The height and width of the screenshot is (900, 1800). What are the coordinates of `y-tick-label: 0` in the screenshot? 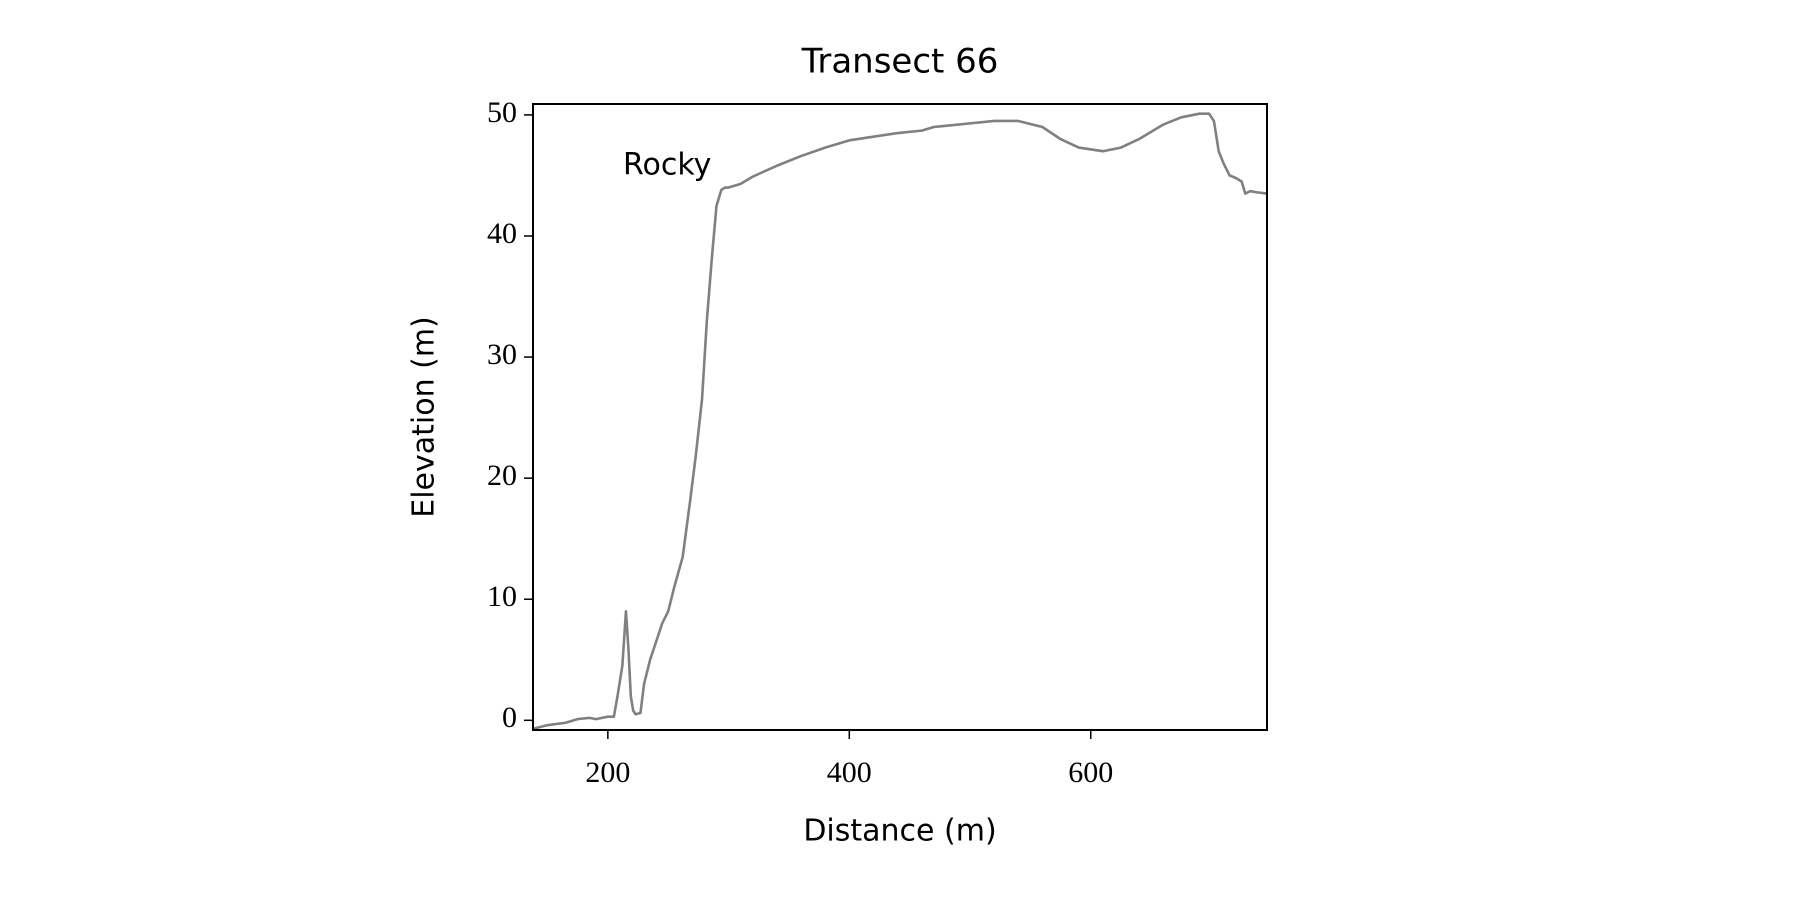 It's located at (509, 717).